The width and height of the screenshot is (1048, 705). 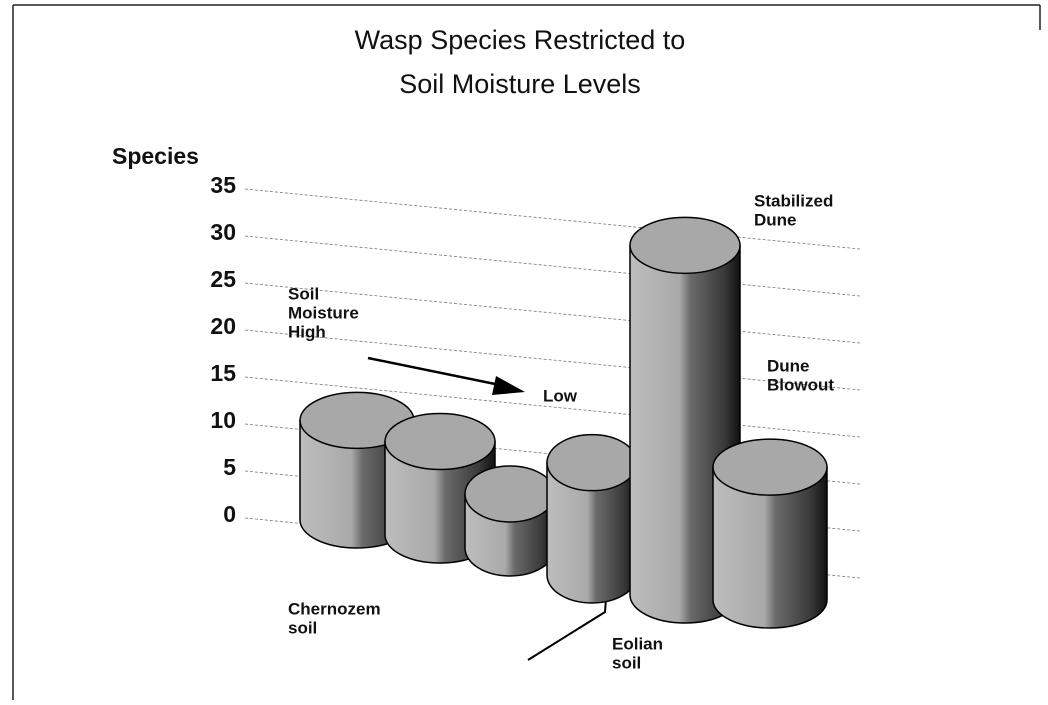 I want to click on annotation: High, so click(x=307, y=331).